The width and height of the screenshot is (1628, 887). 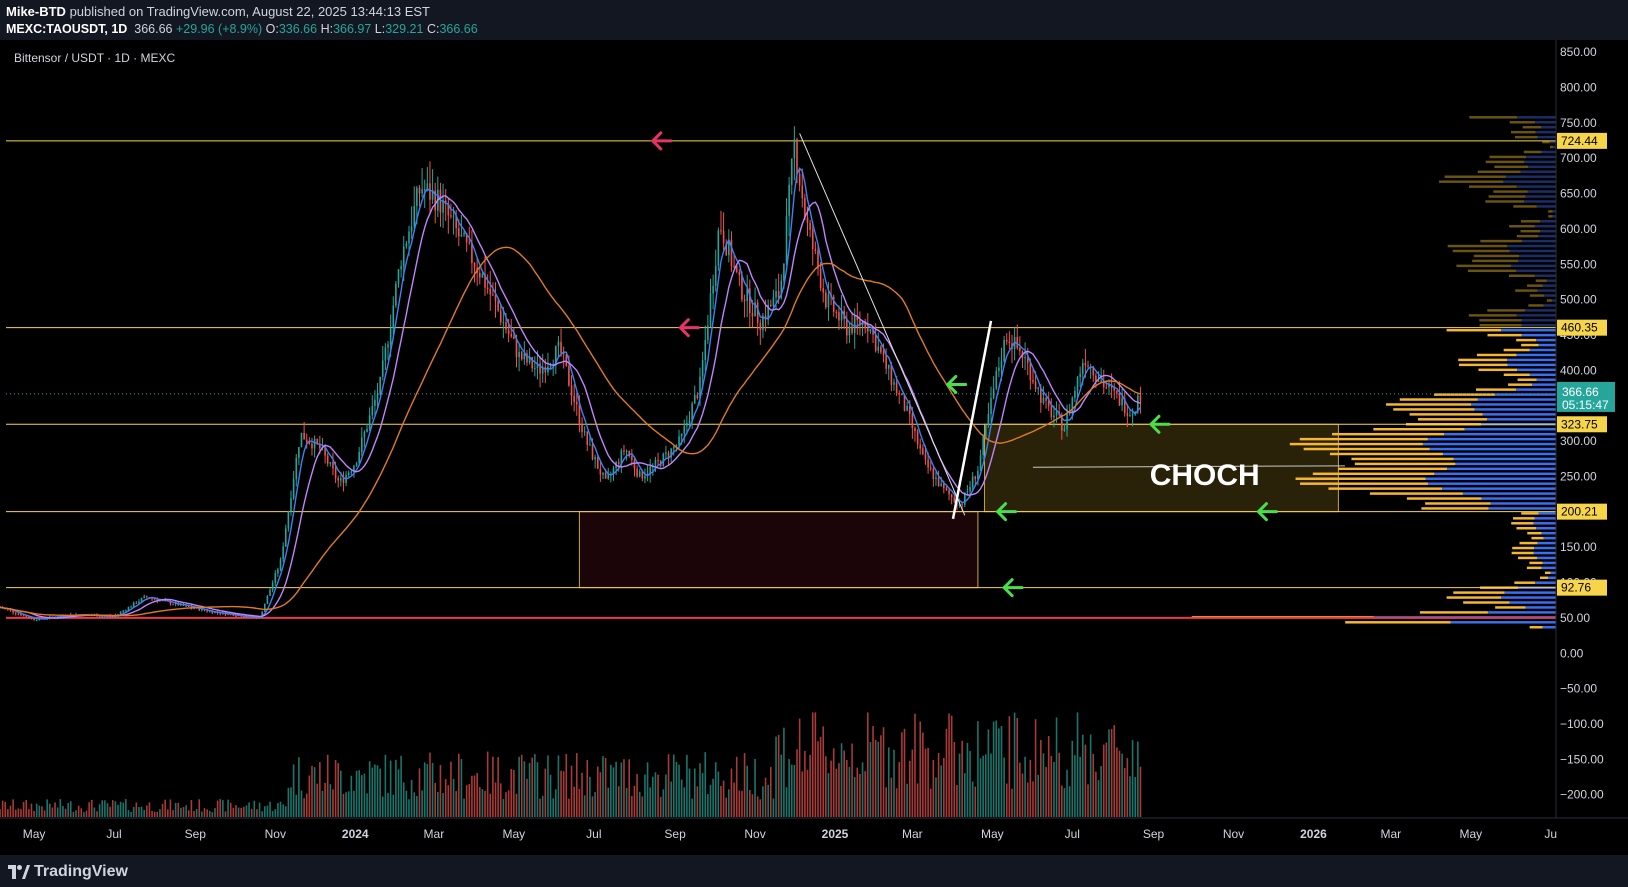 I want to click on symbol-label: MEXC:TAOUSDT, 1D, so click(x=67, y=29).